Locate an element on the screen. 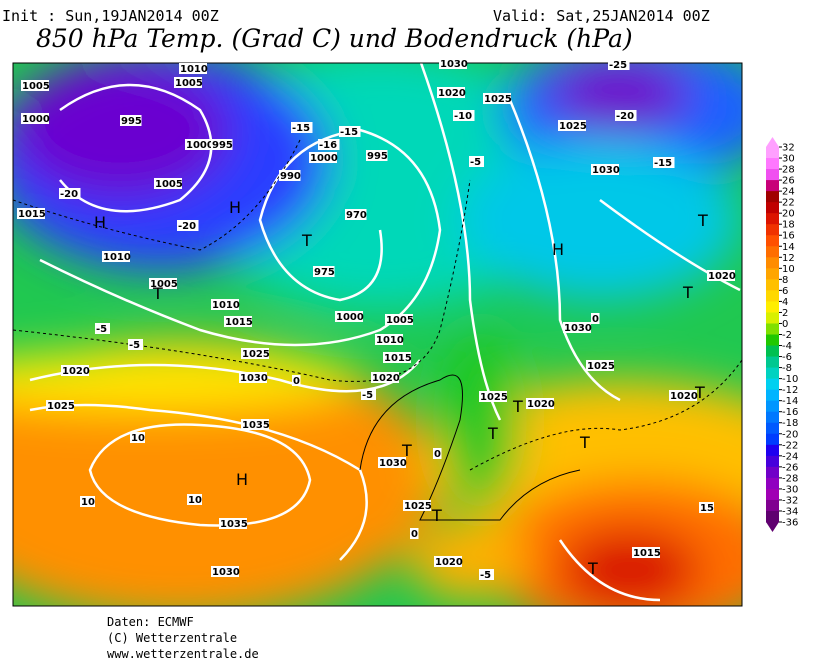  colorbar-label: -14 is located at coordinates (790, 401).